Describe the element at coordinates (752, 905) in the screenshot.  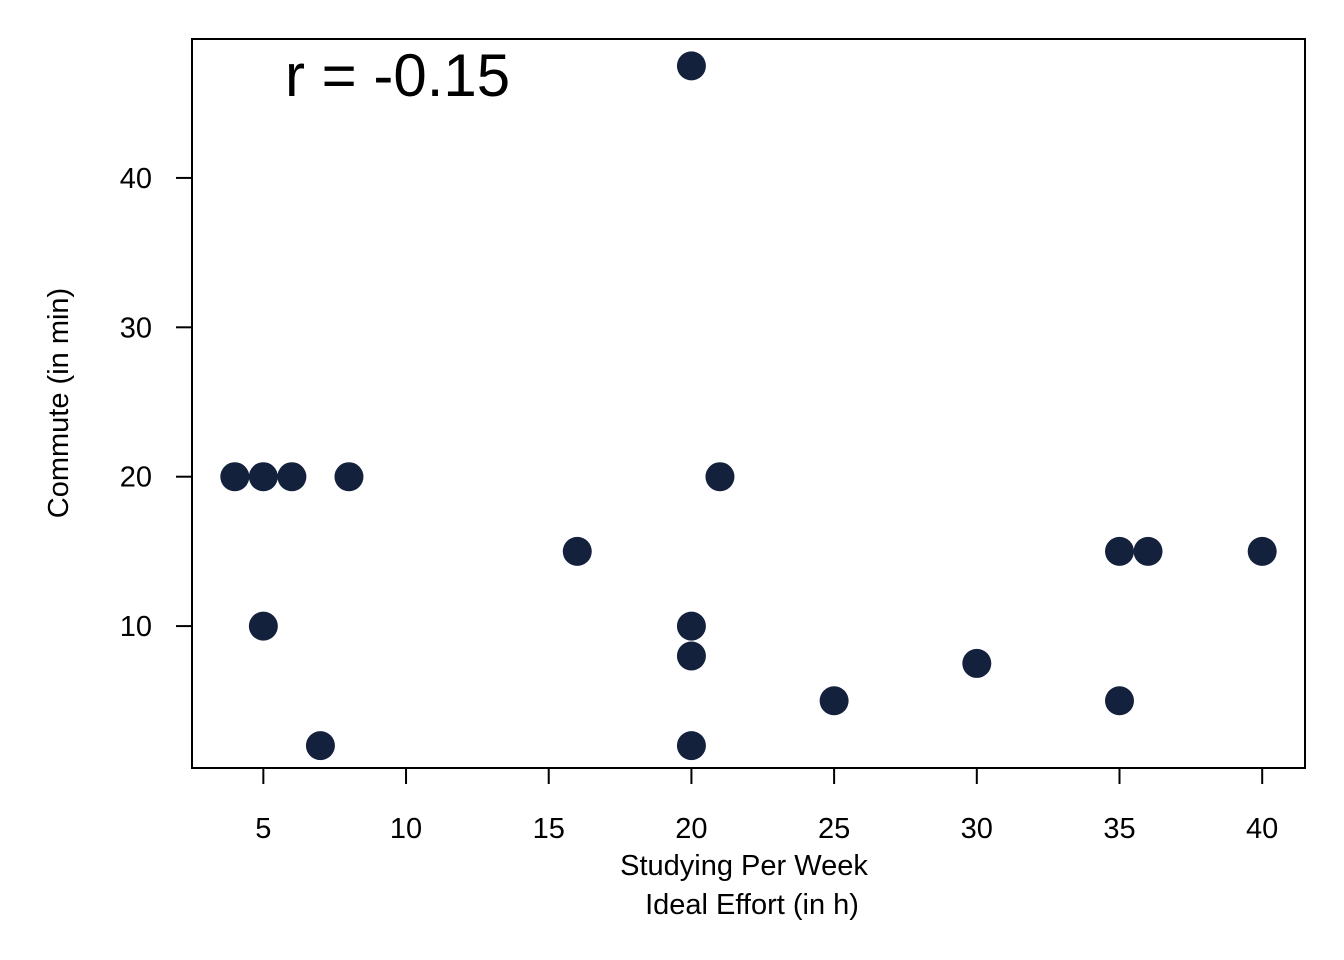
I see `x-axis-label-line-2: Ideal Effort (in h)` at that location.